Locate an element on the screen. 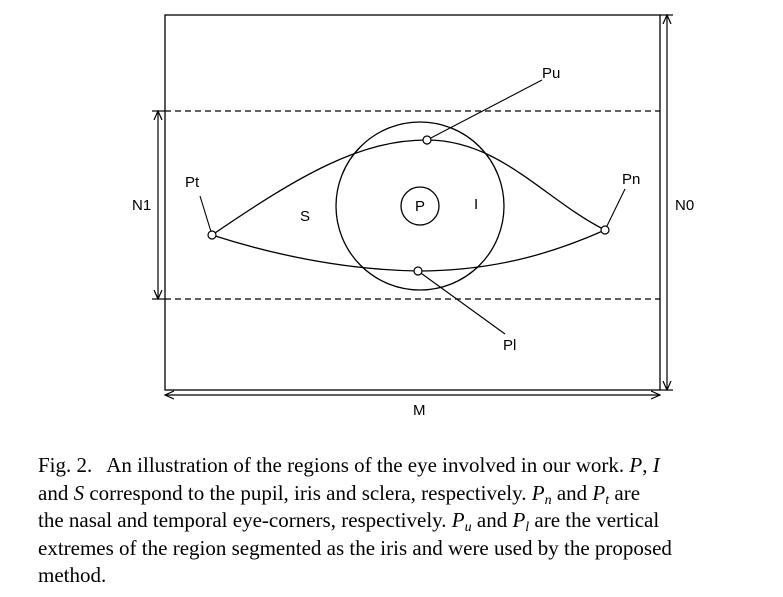  pn-leader-line is located at coordinates (615, 209).